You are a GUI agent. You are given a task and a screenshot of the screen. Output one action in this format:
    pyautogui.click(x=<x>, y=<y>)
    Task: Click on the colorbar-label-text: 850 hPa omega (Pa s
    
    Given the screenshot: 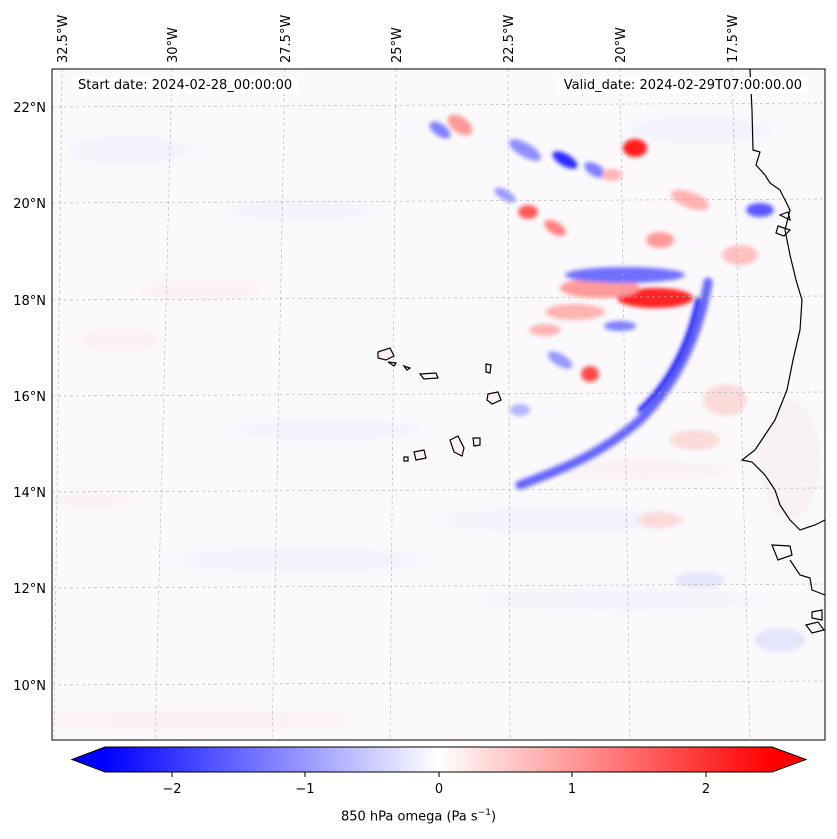 What is the action you would take?
    pyautogui.click(x=409, y=817)
    